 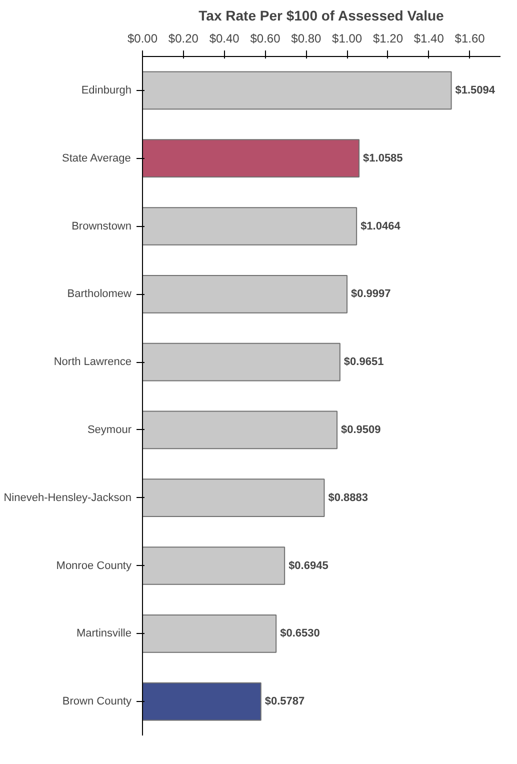 I want to click on data-label: $0.9997, so click(x=371, y=294).